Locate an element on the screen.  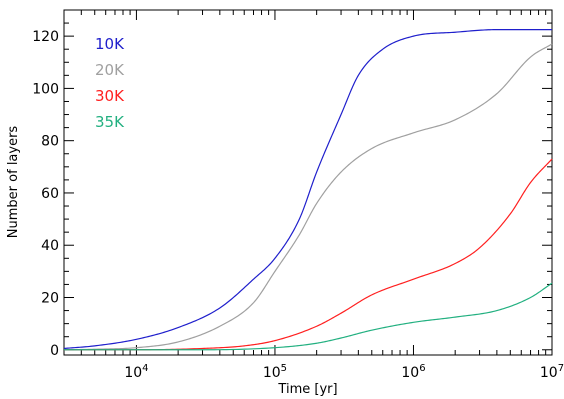
x-axis-label: Time [yr] is located at coordinates (307, 389).